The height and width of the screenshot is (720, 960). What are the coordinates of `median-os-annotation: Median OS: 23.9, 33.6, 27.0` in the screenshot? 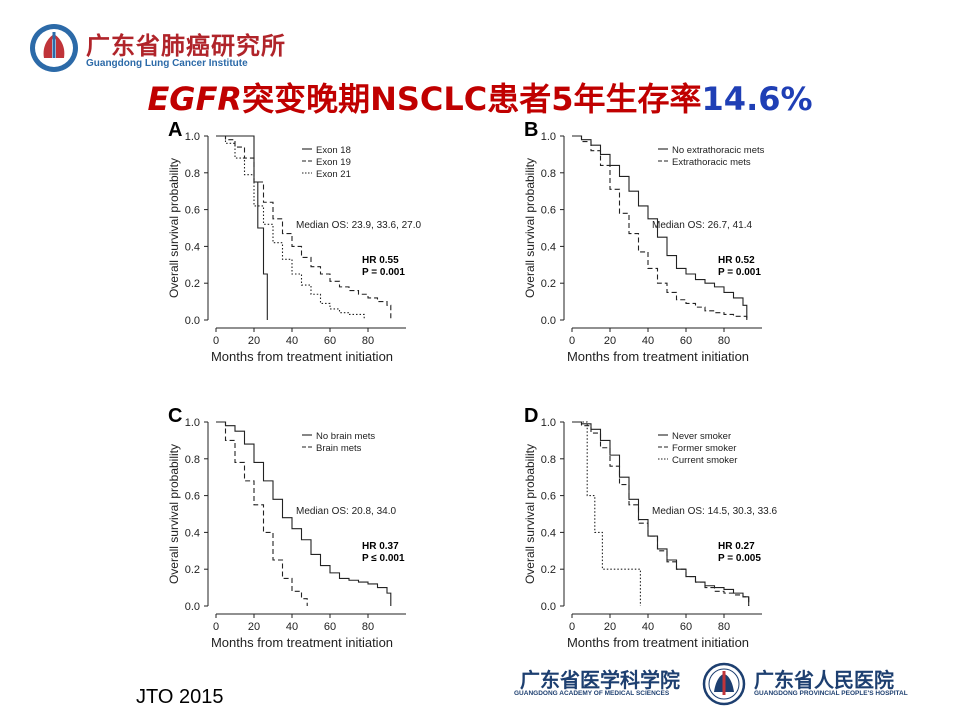 It's located at (359, 225).